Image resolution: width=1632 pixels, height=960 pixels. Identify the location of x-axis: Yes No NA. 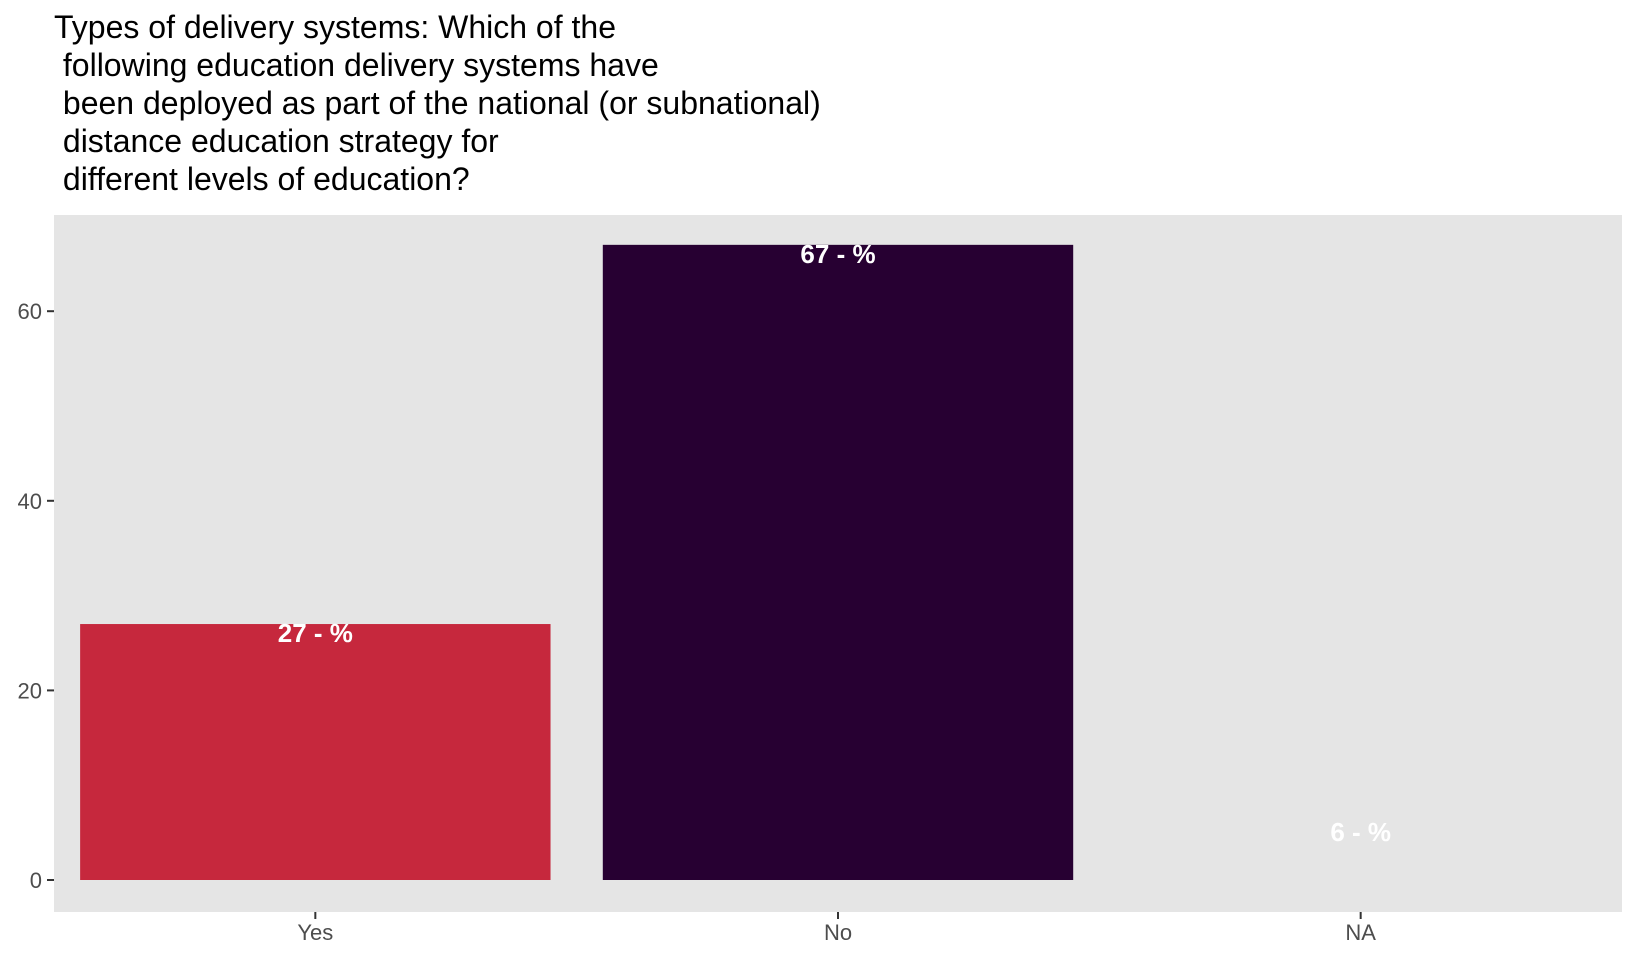
(836, 928).